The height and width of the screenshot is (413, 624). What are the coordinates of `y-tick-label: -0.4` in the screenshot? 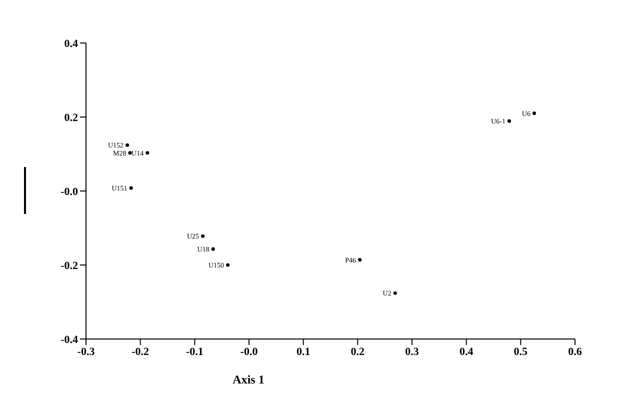 It's located at (69, 340).